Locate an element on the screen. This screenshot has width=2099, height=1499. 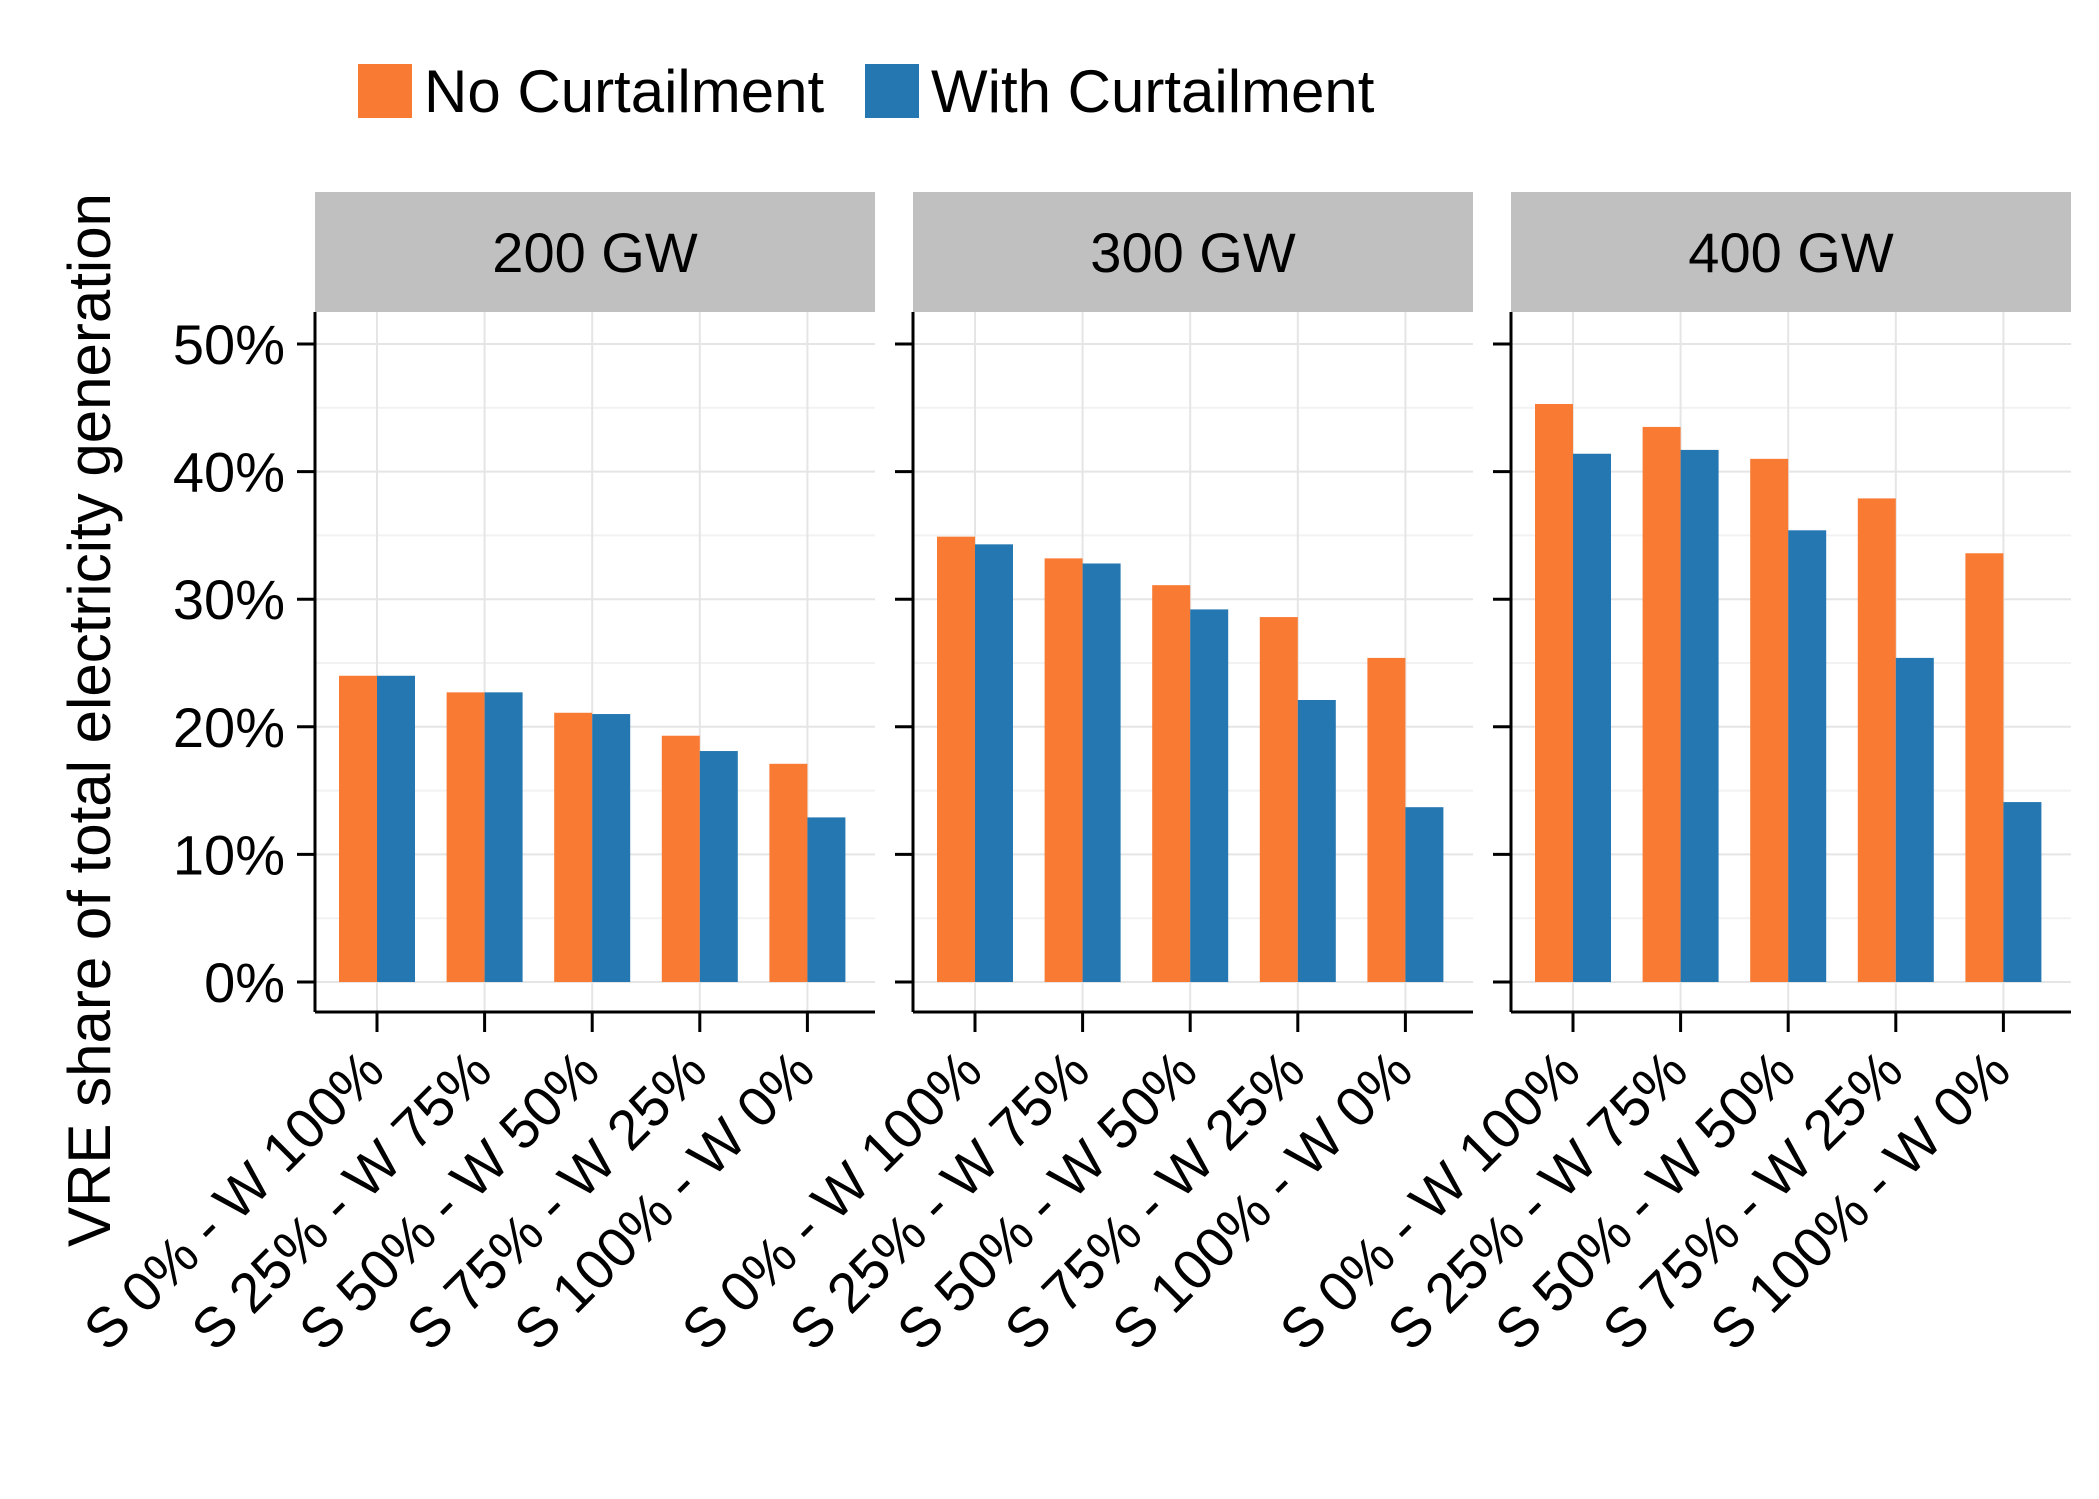
y-tick-label: 50% is located at coordinates (229, 344).